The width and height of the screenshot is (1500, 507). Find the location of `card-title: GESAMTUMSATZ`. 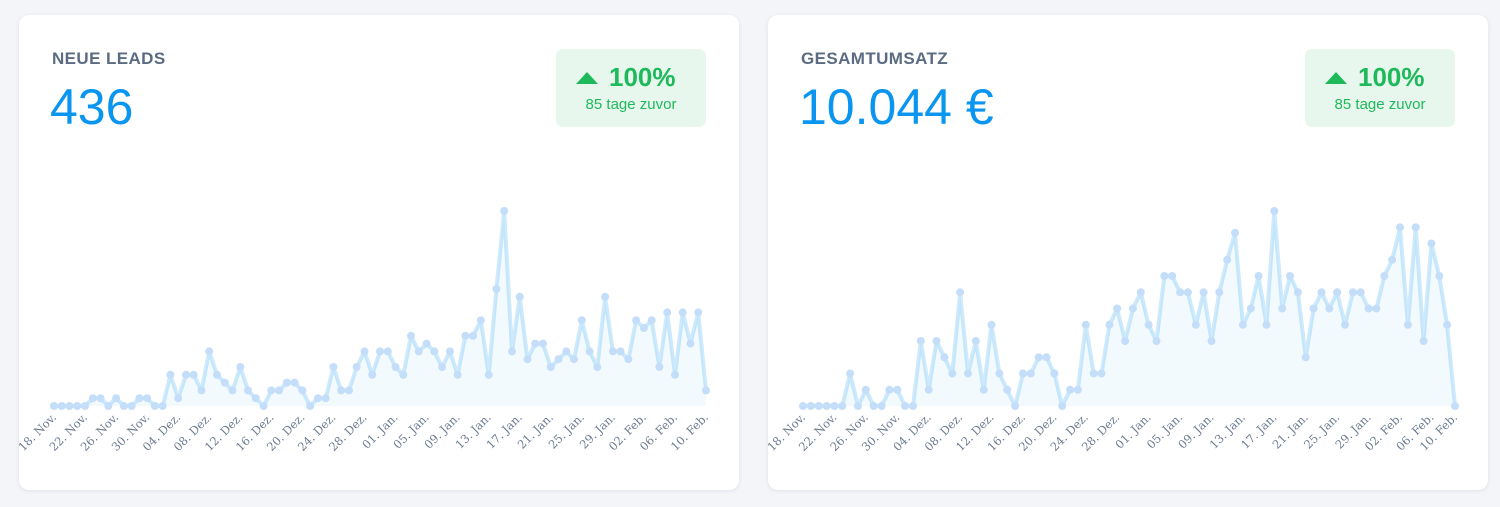

card-title: GESAMTUMSATZ is located at coordinates (875, 58).